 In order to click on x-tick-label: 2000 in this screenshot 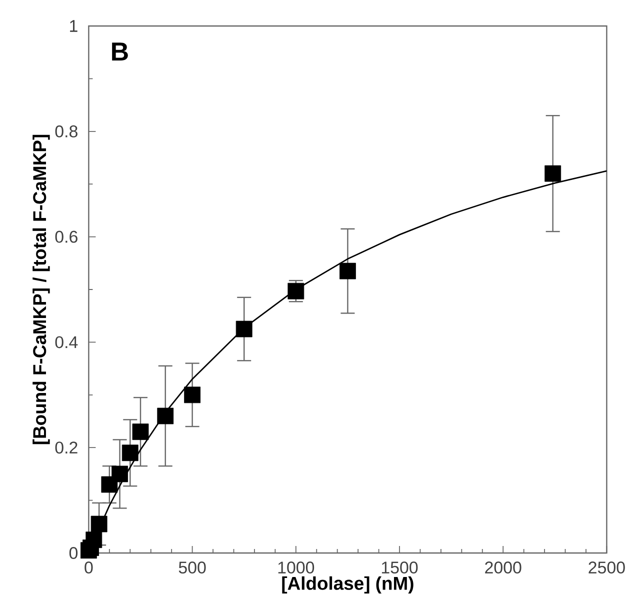, I will do `click(503, 568)`.